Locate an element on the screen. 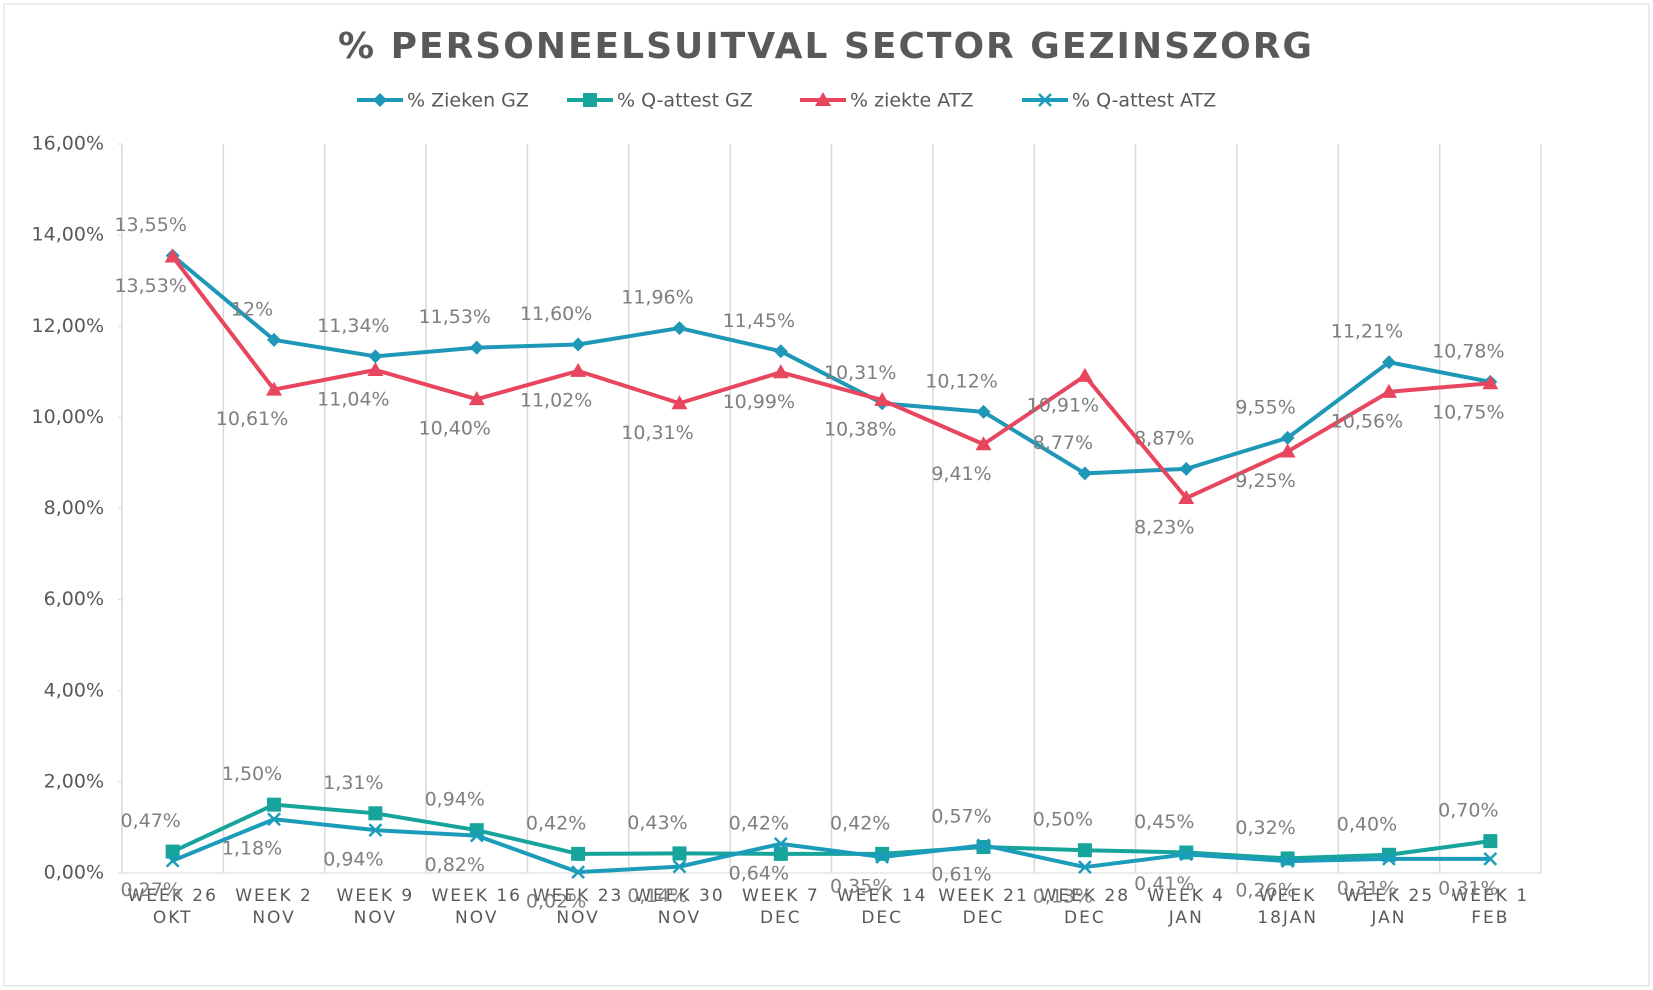 This screenshot has width=1653, height=990. x-tick-label: WEEK 9 is located at coordinates (376, 896).